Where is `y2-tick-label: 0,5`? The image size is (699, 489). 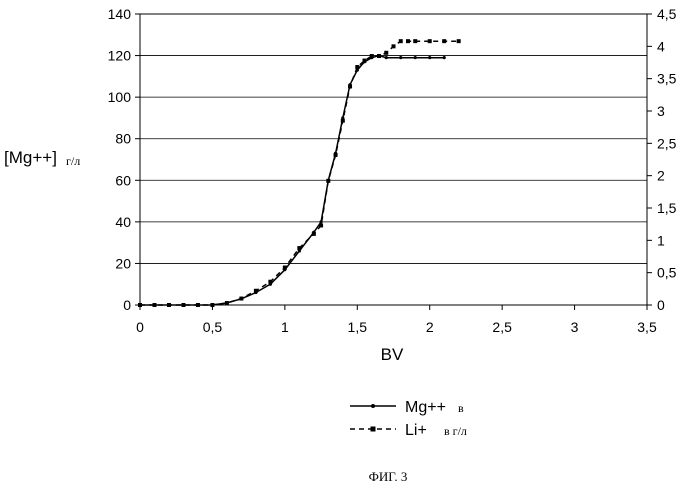
y2-tick-label: 0,5 is located at coordinates (667, 273).